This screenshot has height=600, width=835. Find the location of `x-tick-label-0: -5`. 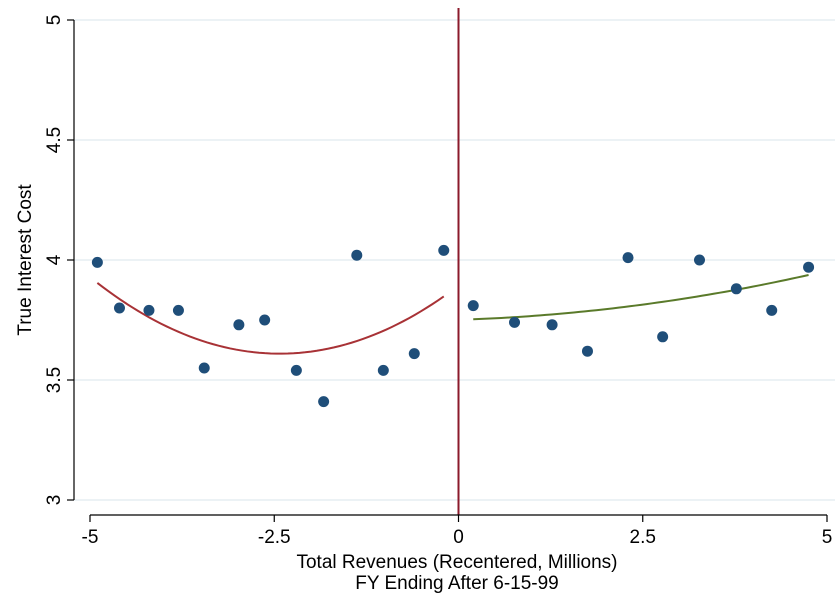

x-tick-label-0: -5 is located at coordinates (90, 537).